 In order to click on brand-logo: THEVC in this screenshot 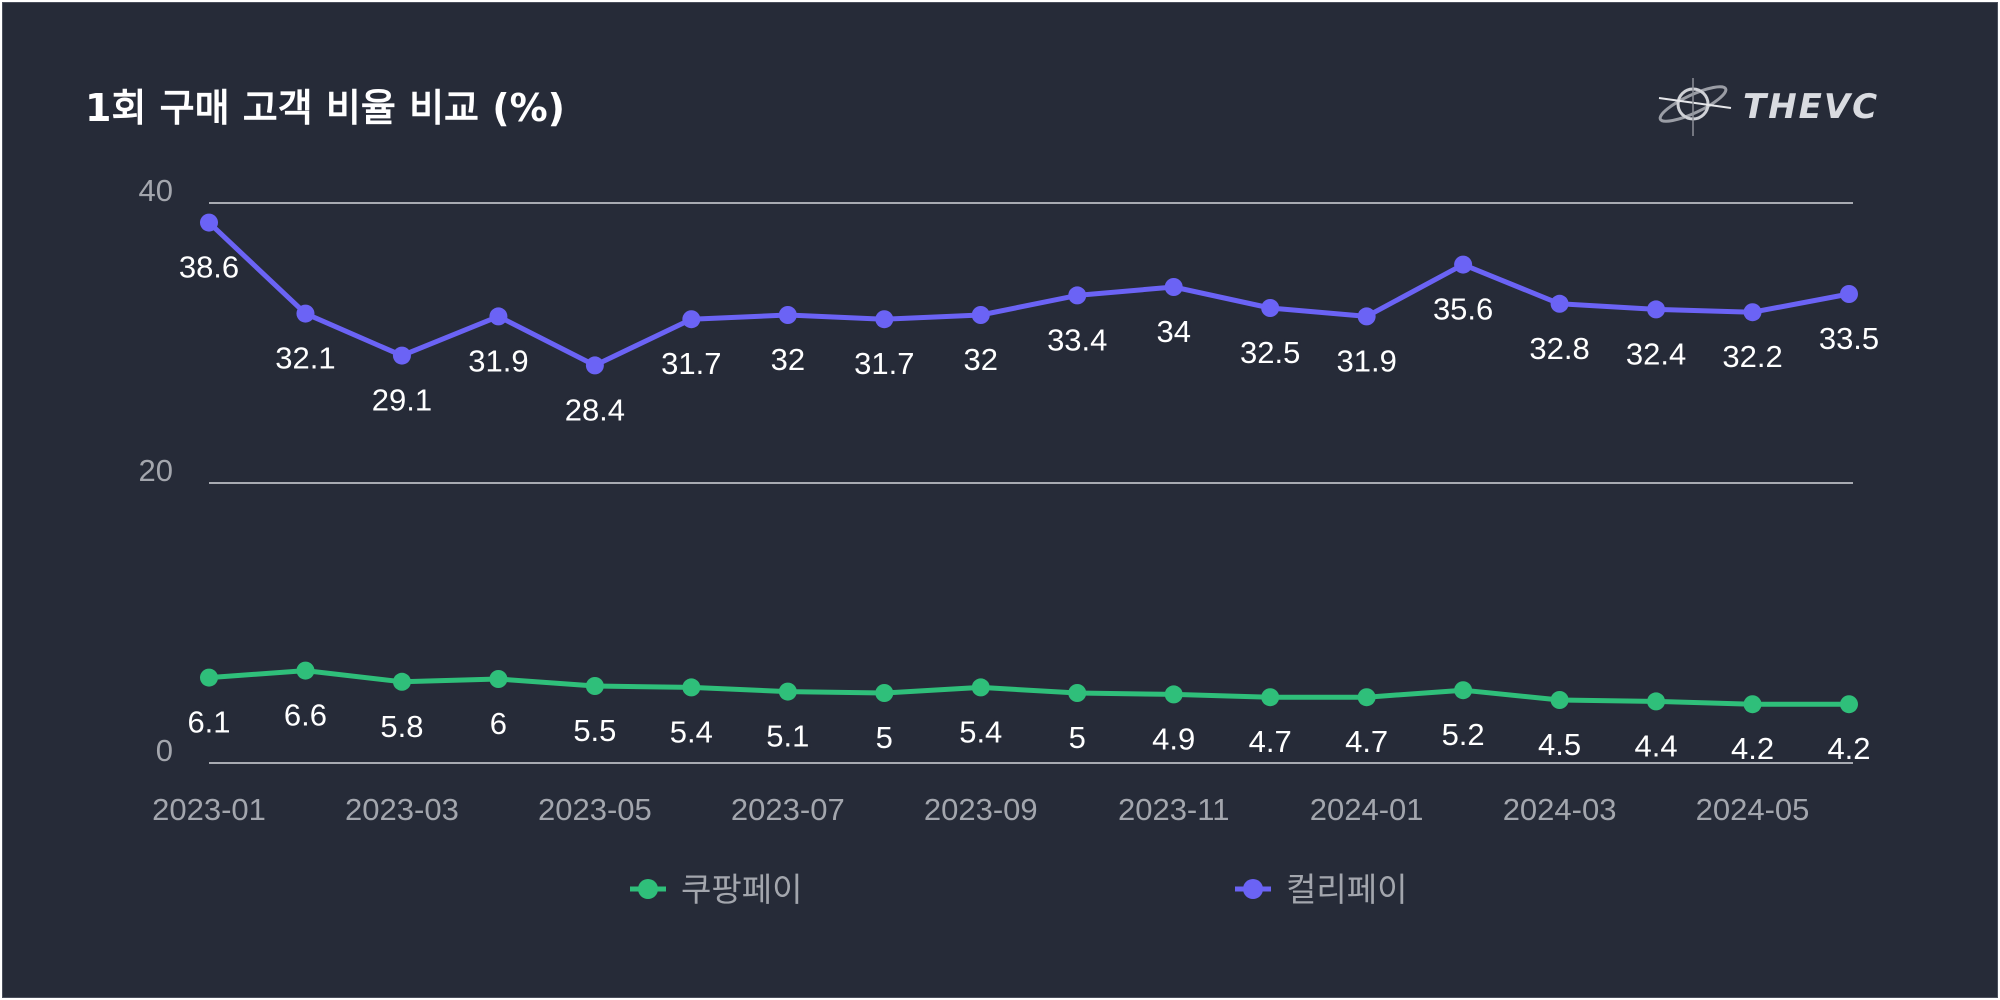, I will do `click(1768, 107)`.